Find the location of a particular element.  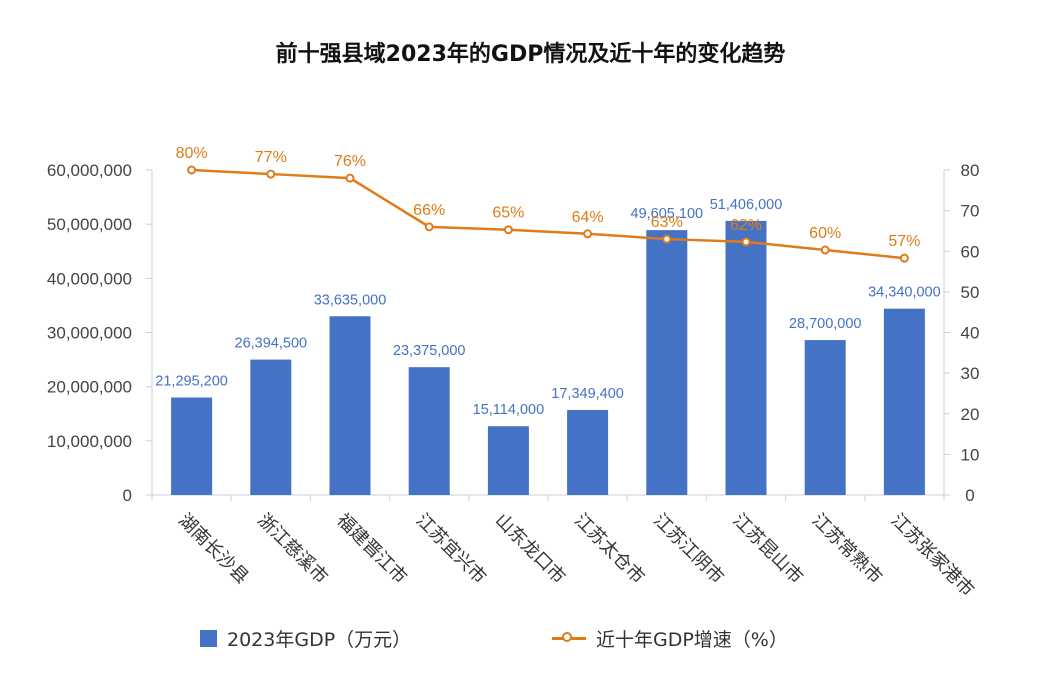

x-category-label: 江苏宜兴市 is located at coordinates (451, 549).